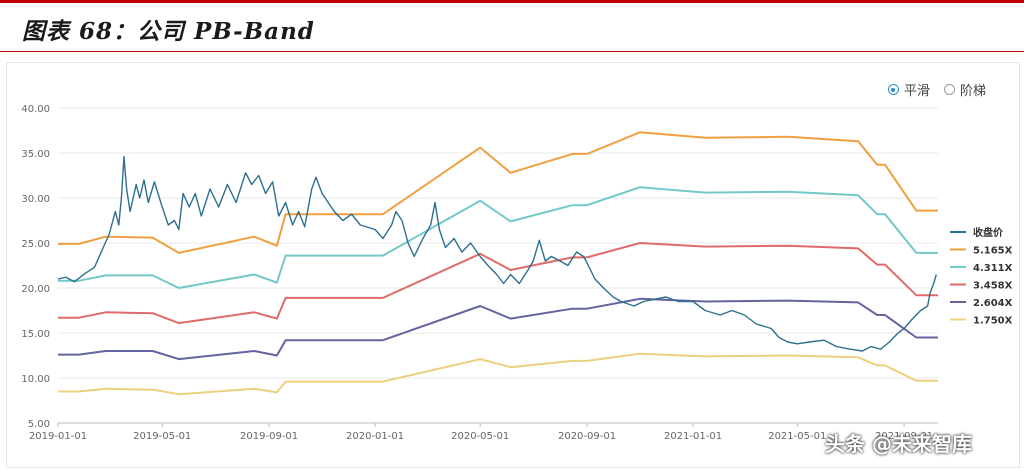 The height and width of the screenshot is (470, 1024). I want to click on legend-label: 3.458X, so click(993, 286).